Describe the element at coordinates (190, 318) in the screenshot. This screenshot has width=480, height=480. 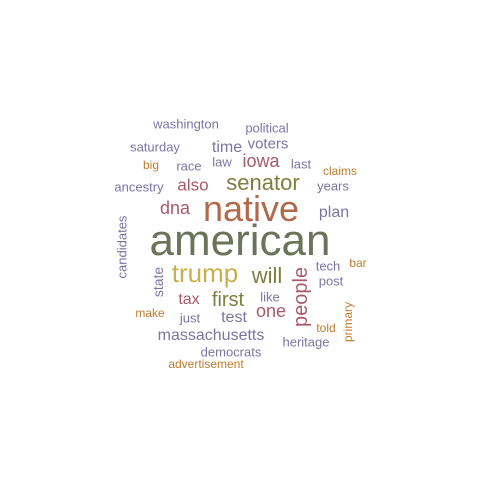
I see `word-just: just` at that location.